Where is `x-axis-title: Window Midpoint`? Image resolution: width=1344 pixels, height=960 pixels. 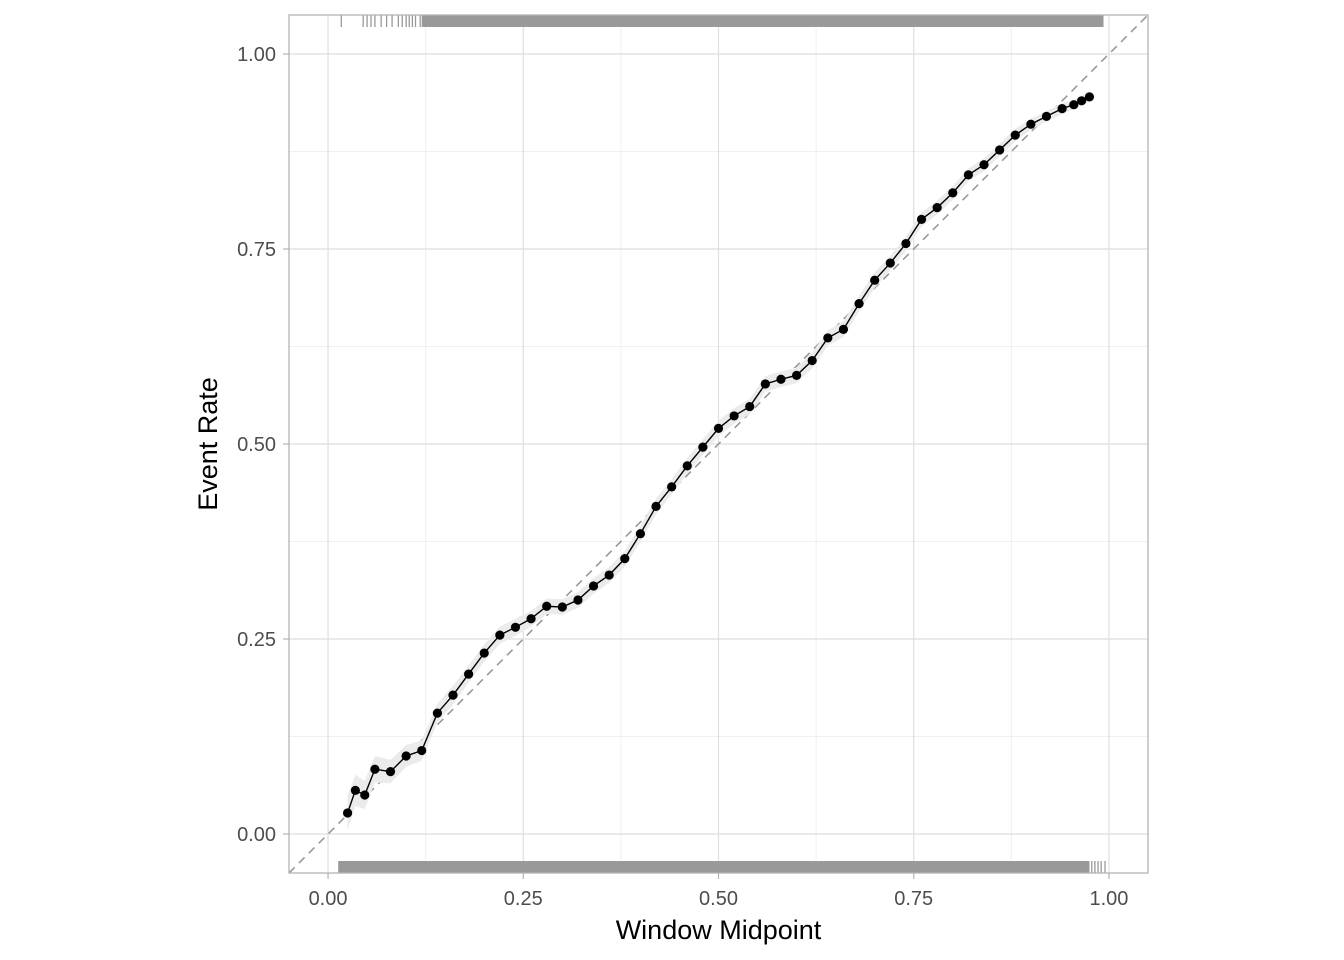
x-axis-title: Window Midpoint is located at coordinates (719, 930).